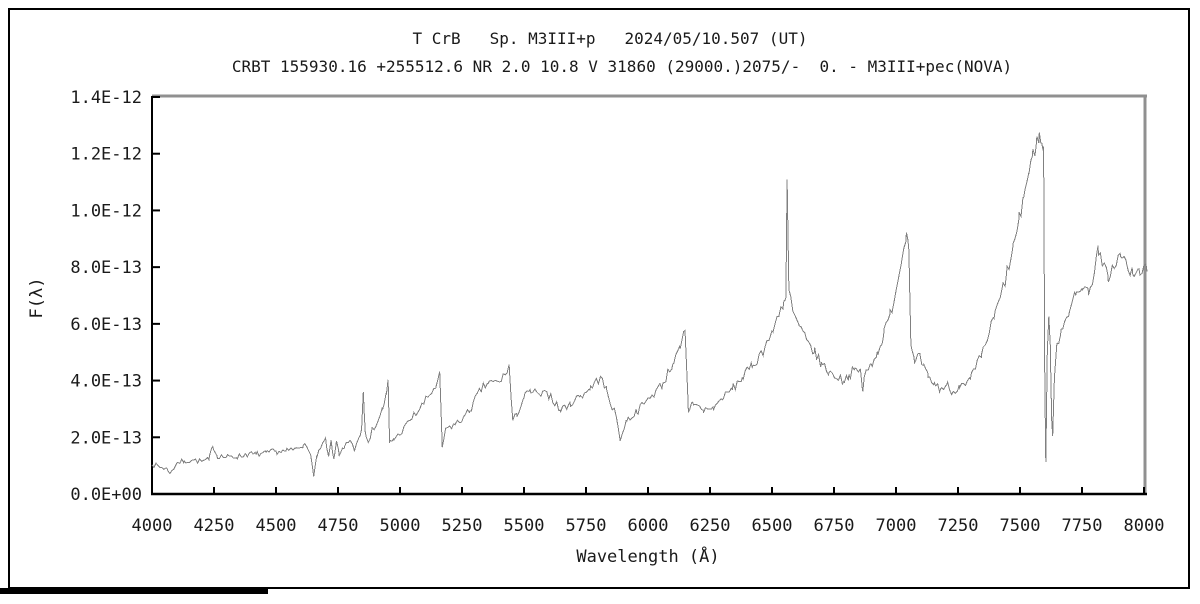 Image resolution: width=1200 pixels, height=604 pixels. I want to click on x-axis-label: Wavelength (Å), so click(647, 556).